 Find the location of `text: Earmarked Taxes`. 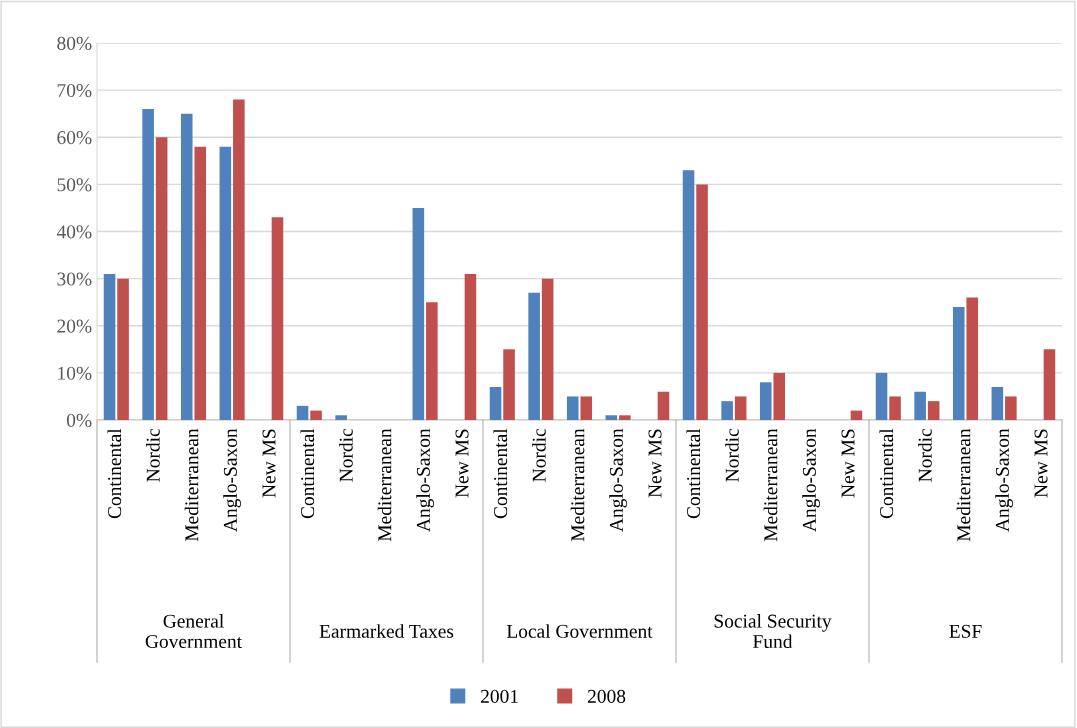

text: Earmarked Taxes is located at coordinates (386, 631).